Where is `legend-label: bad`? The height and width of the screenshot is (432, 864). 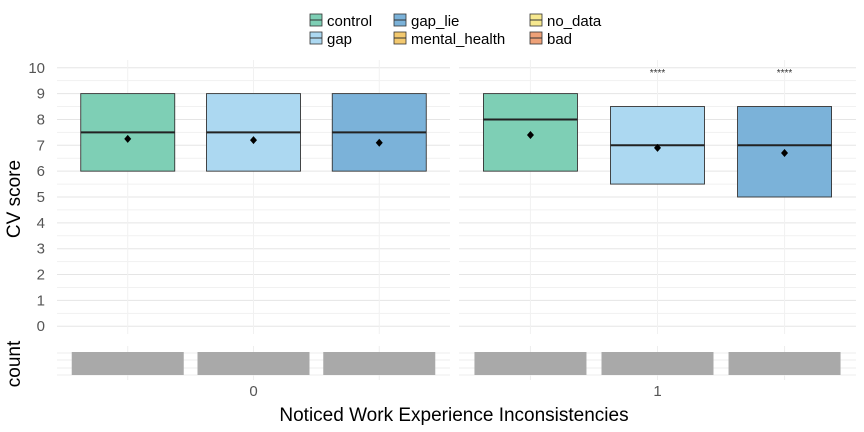 legend-label: bad is located at coordinates (559, 39).